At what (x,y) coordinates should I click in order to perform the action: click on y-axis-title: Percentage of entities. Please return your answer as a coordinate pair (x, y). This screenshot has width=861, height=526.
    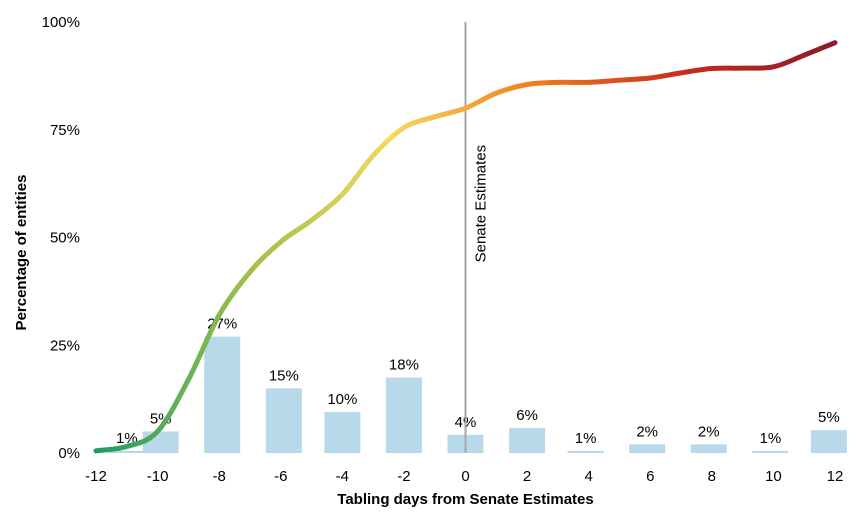
    Looking at the image, I should click on (21, 253).